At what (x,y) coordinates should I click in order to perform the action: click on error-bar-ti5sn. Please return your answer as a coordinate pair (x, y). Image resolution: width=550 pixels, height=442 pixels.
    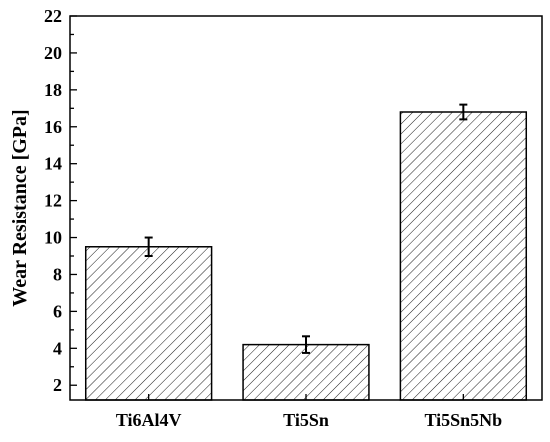
    Looking at the image, I should click on (306, 344).